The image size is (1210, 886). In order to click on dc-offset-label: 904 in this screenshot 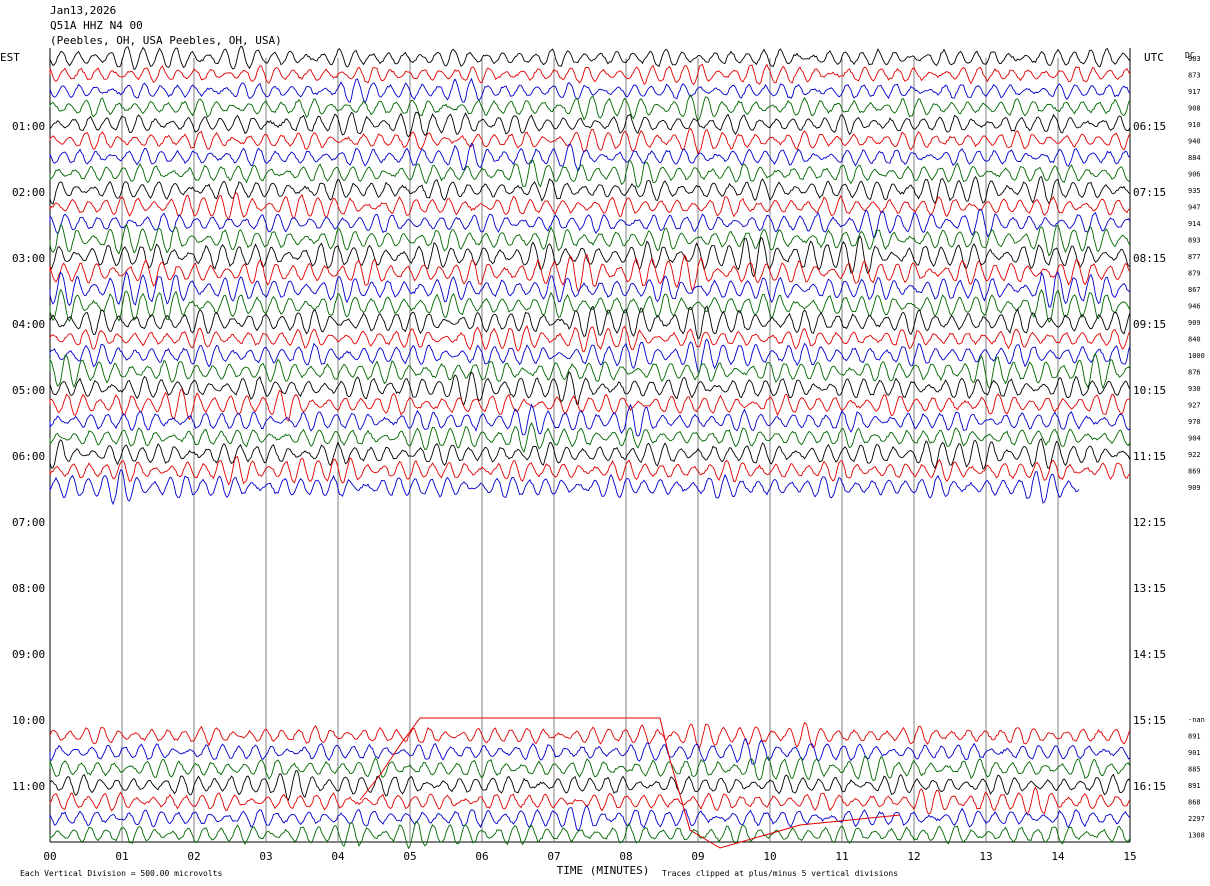, I will do `click(1194, 439)`.